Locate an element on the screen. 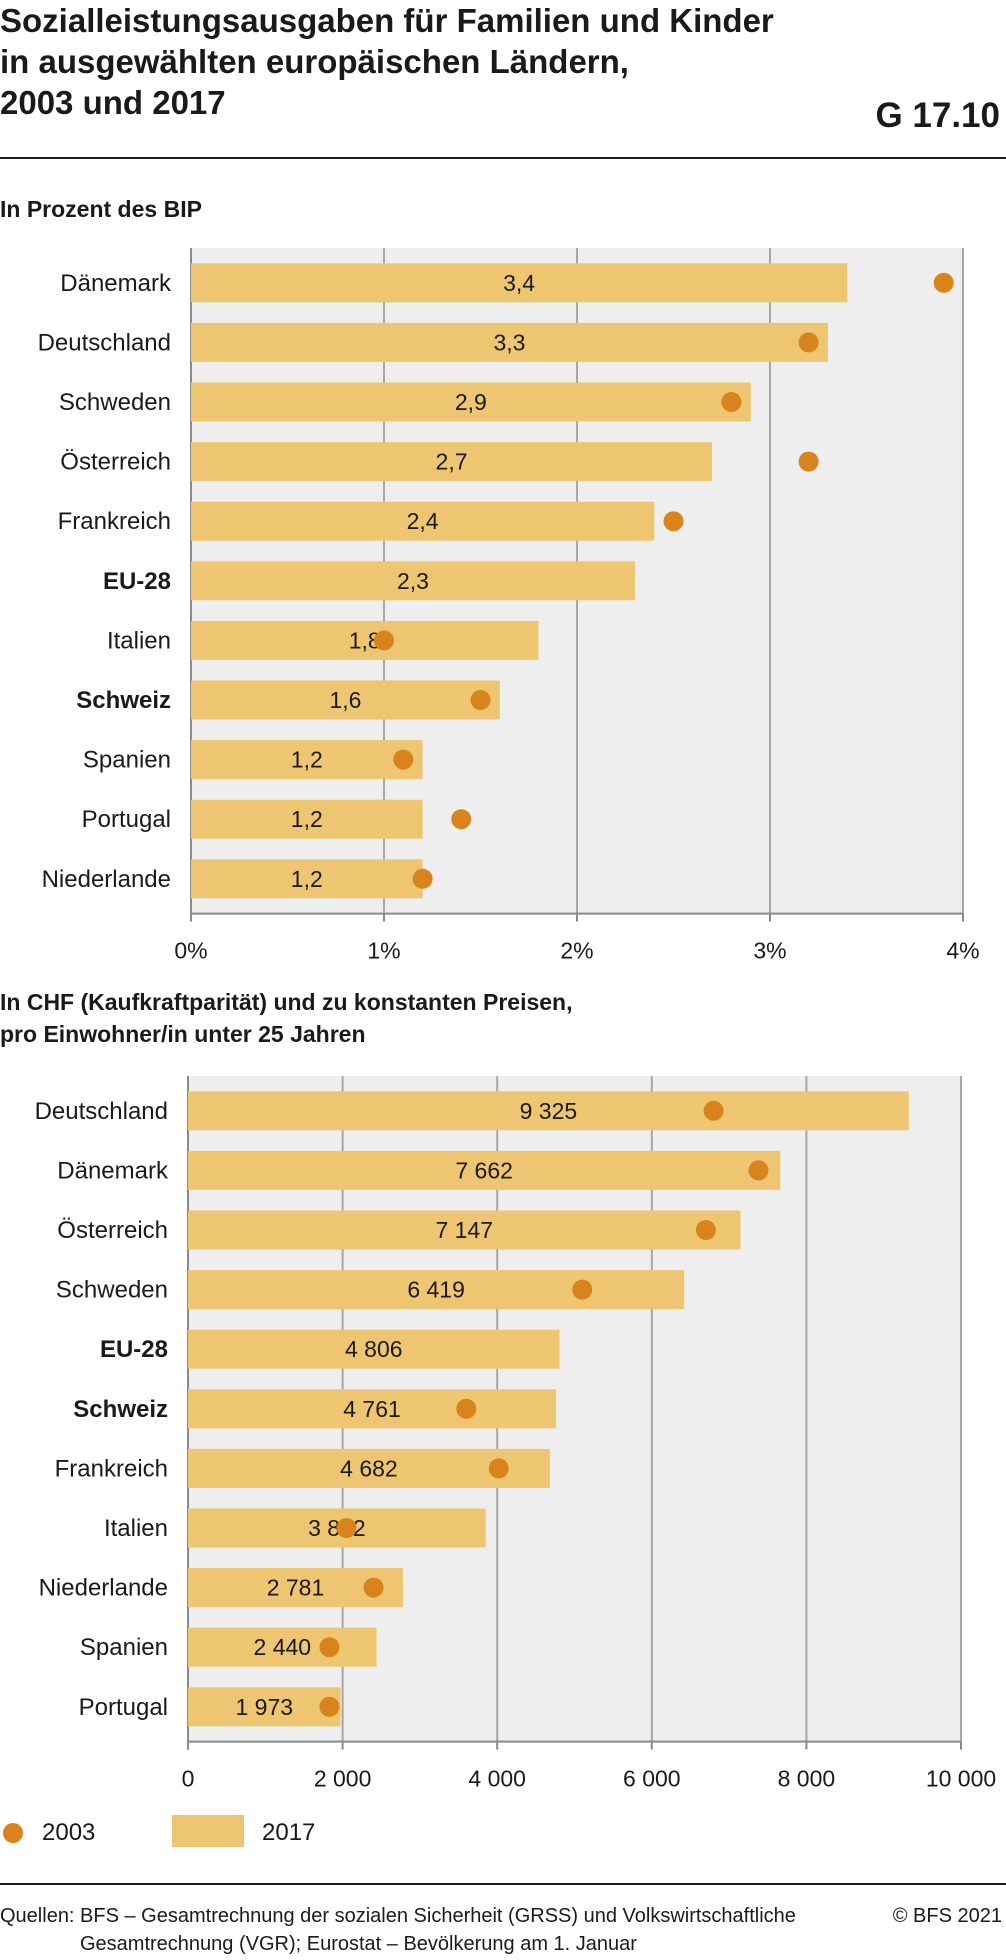 This screenshot has height=1960, width=1006. x-tick-label: 0 is located at coordinates (188, 1779).